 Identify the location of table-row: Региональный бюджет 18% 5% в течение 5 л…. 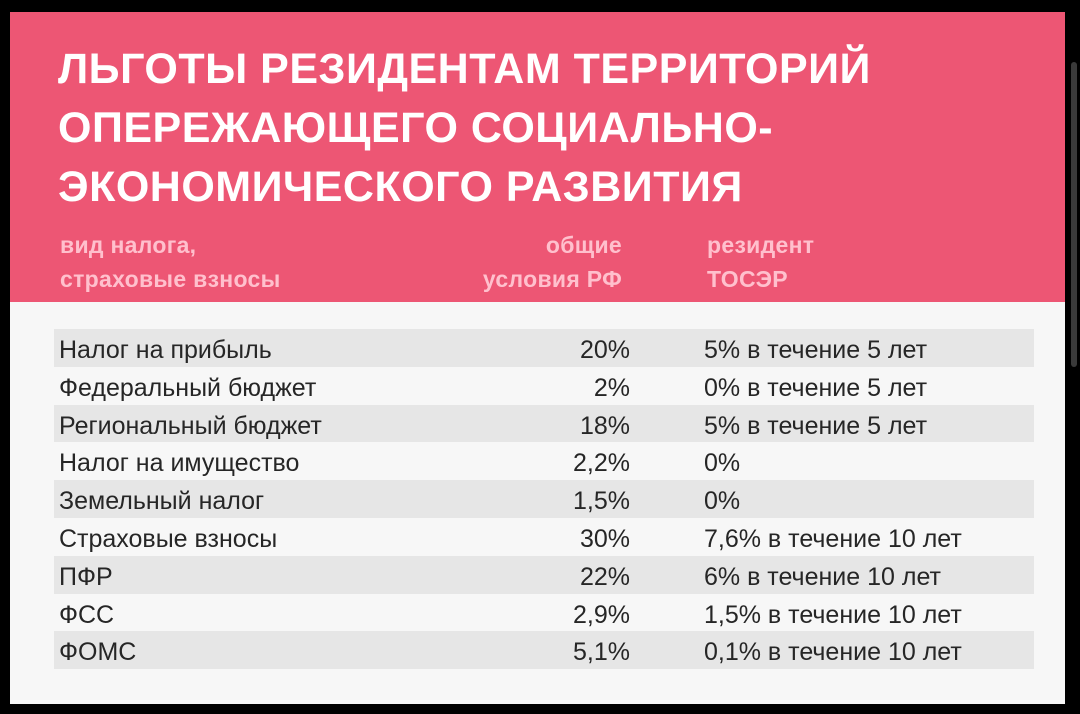
(544, 423).